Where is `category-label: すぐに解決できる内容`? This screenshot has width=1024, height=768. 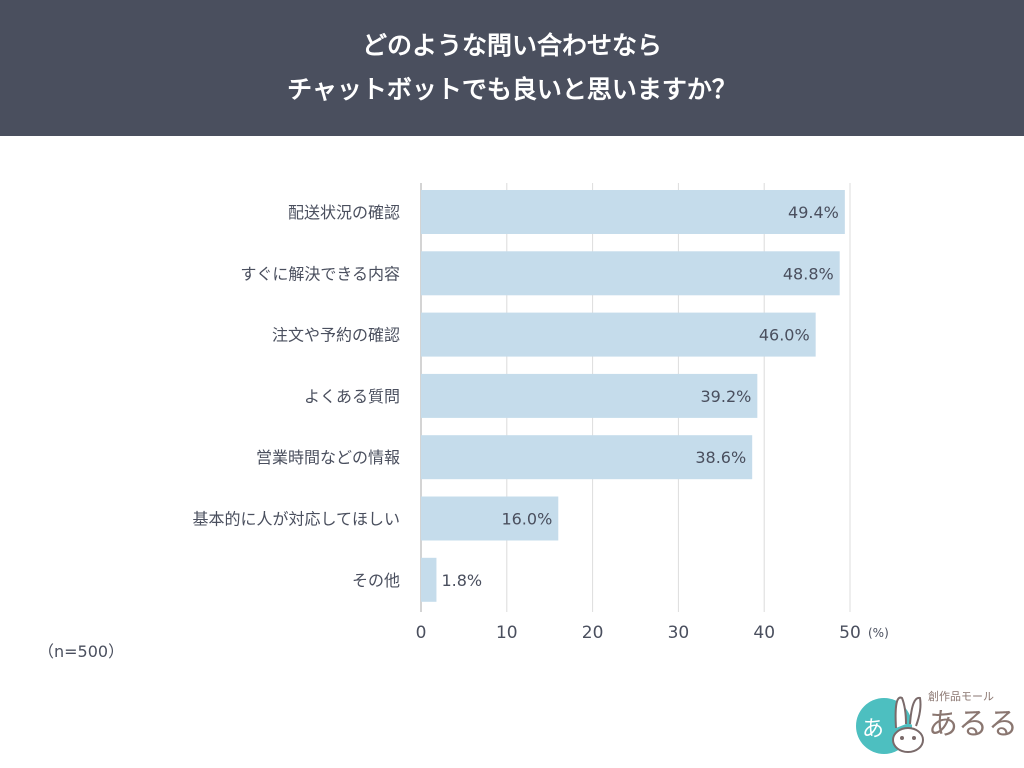 category-label: すぐに解決できる内容 is located at coordinates (320, 273).